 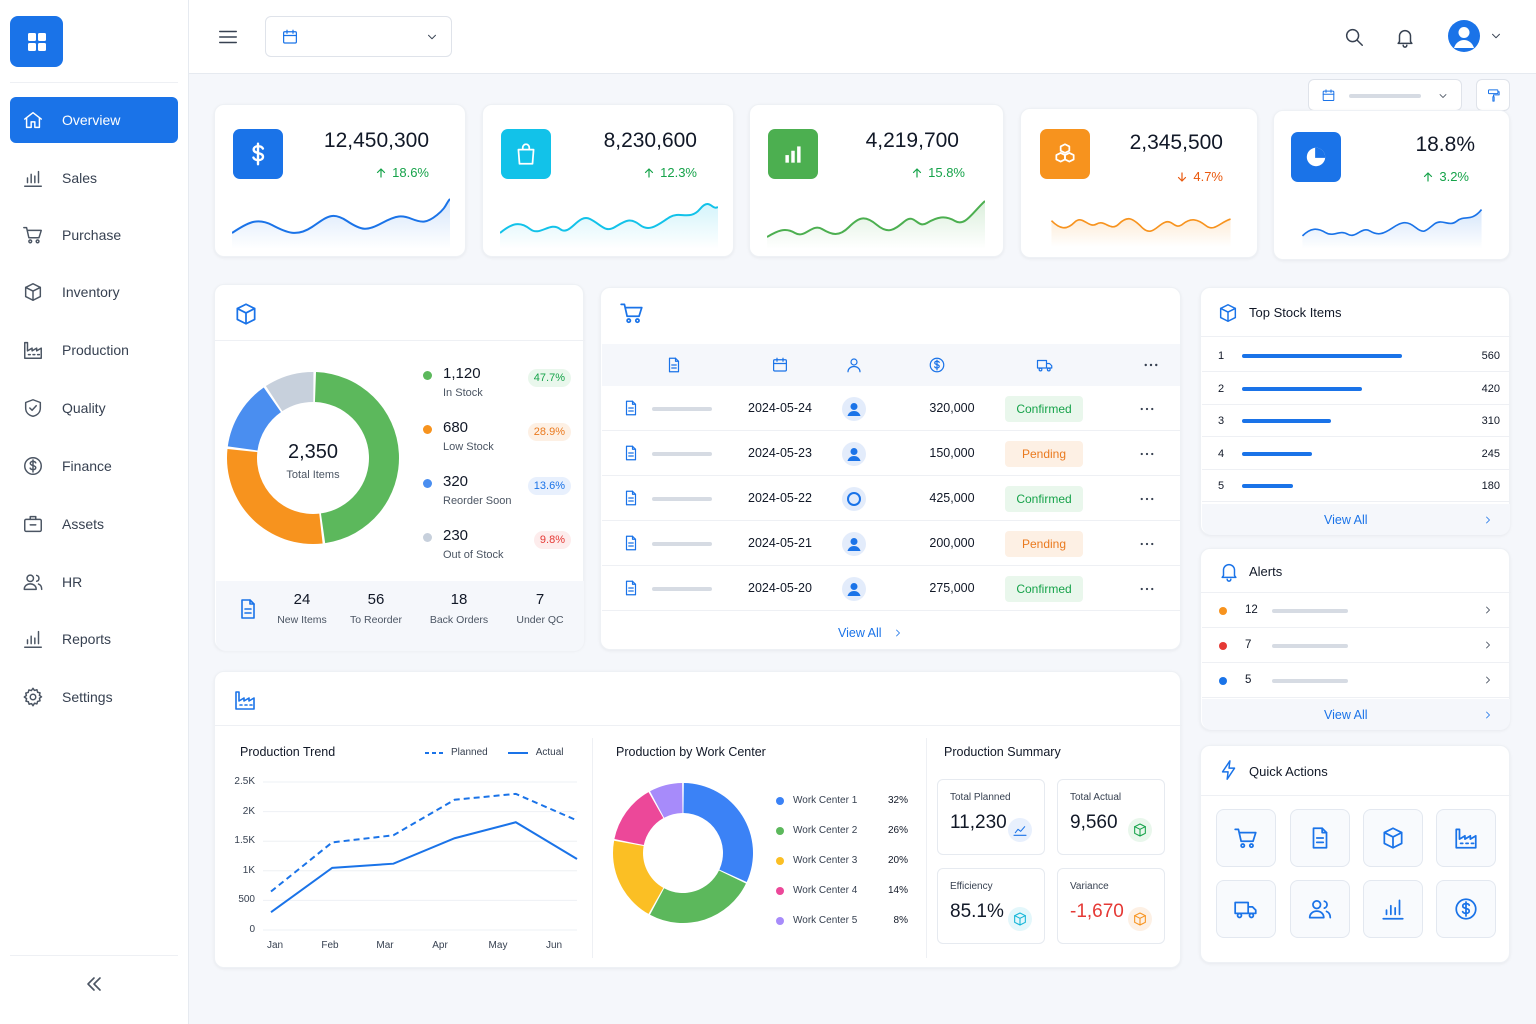 I want to click on quick-action-finance, so click(x=1466, y=909).